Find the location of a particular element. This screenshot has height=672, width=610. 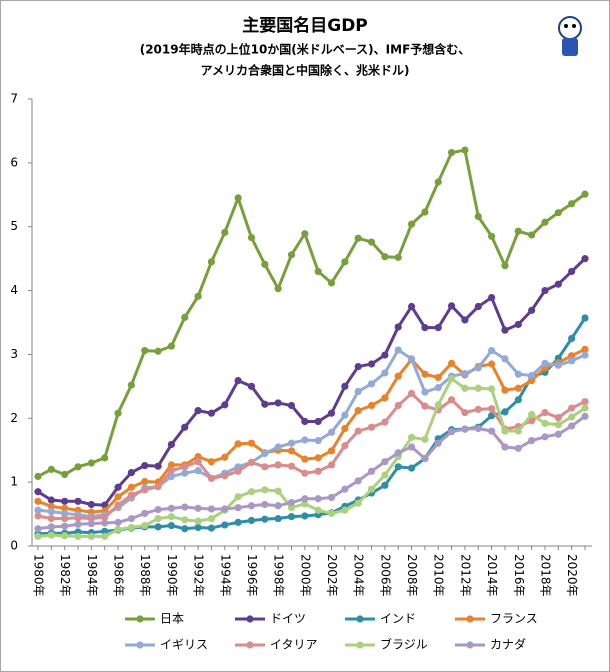

x-tick-label: 2020年 is located at coordinates (572, 575).